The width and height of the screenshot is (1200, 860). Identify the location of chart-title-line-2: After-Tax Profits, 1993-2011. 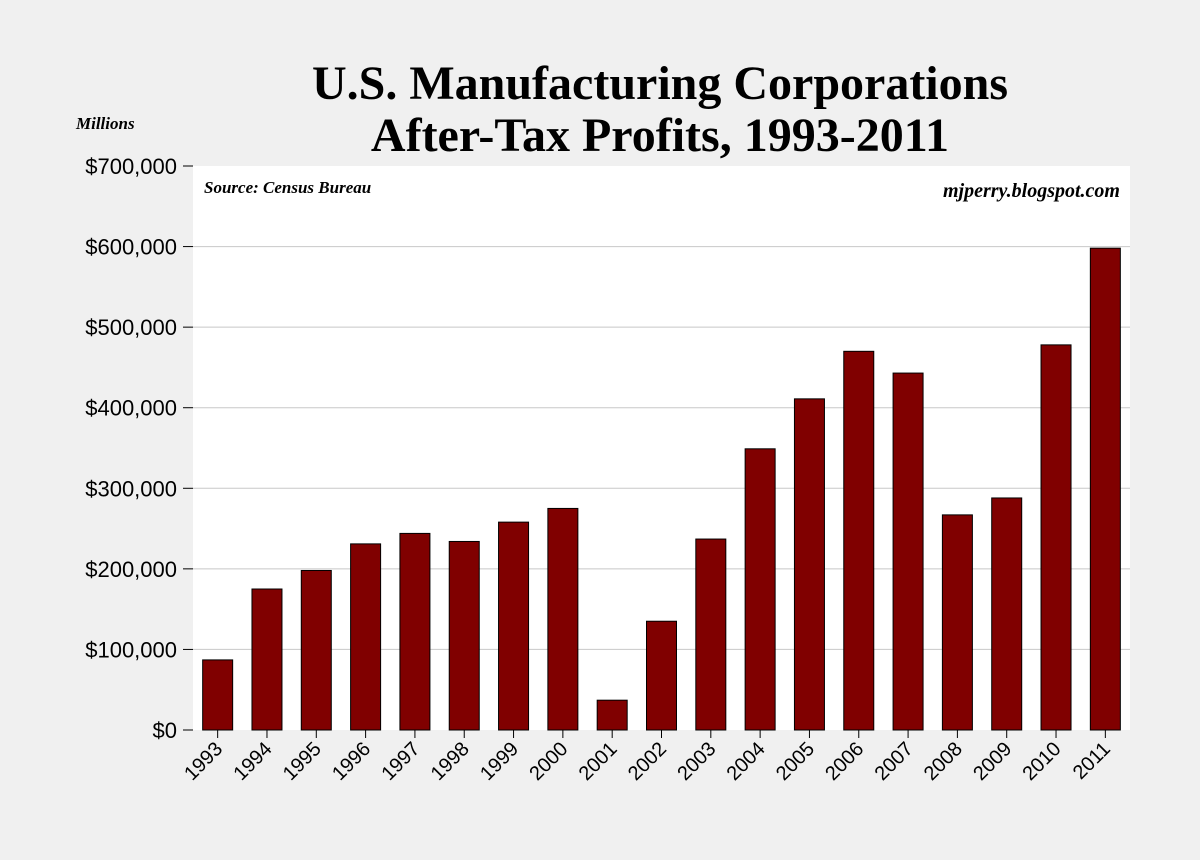
(660, 135).